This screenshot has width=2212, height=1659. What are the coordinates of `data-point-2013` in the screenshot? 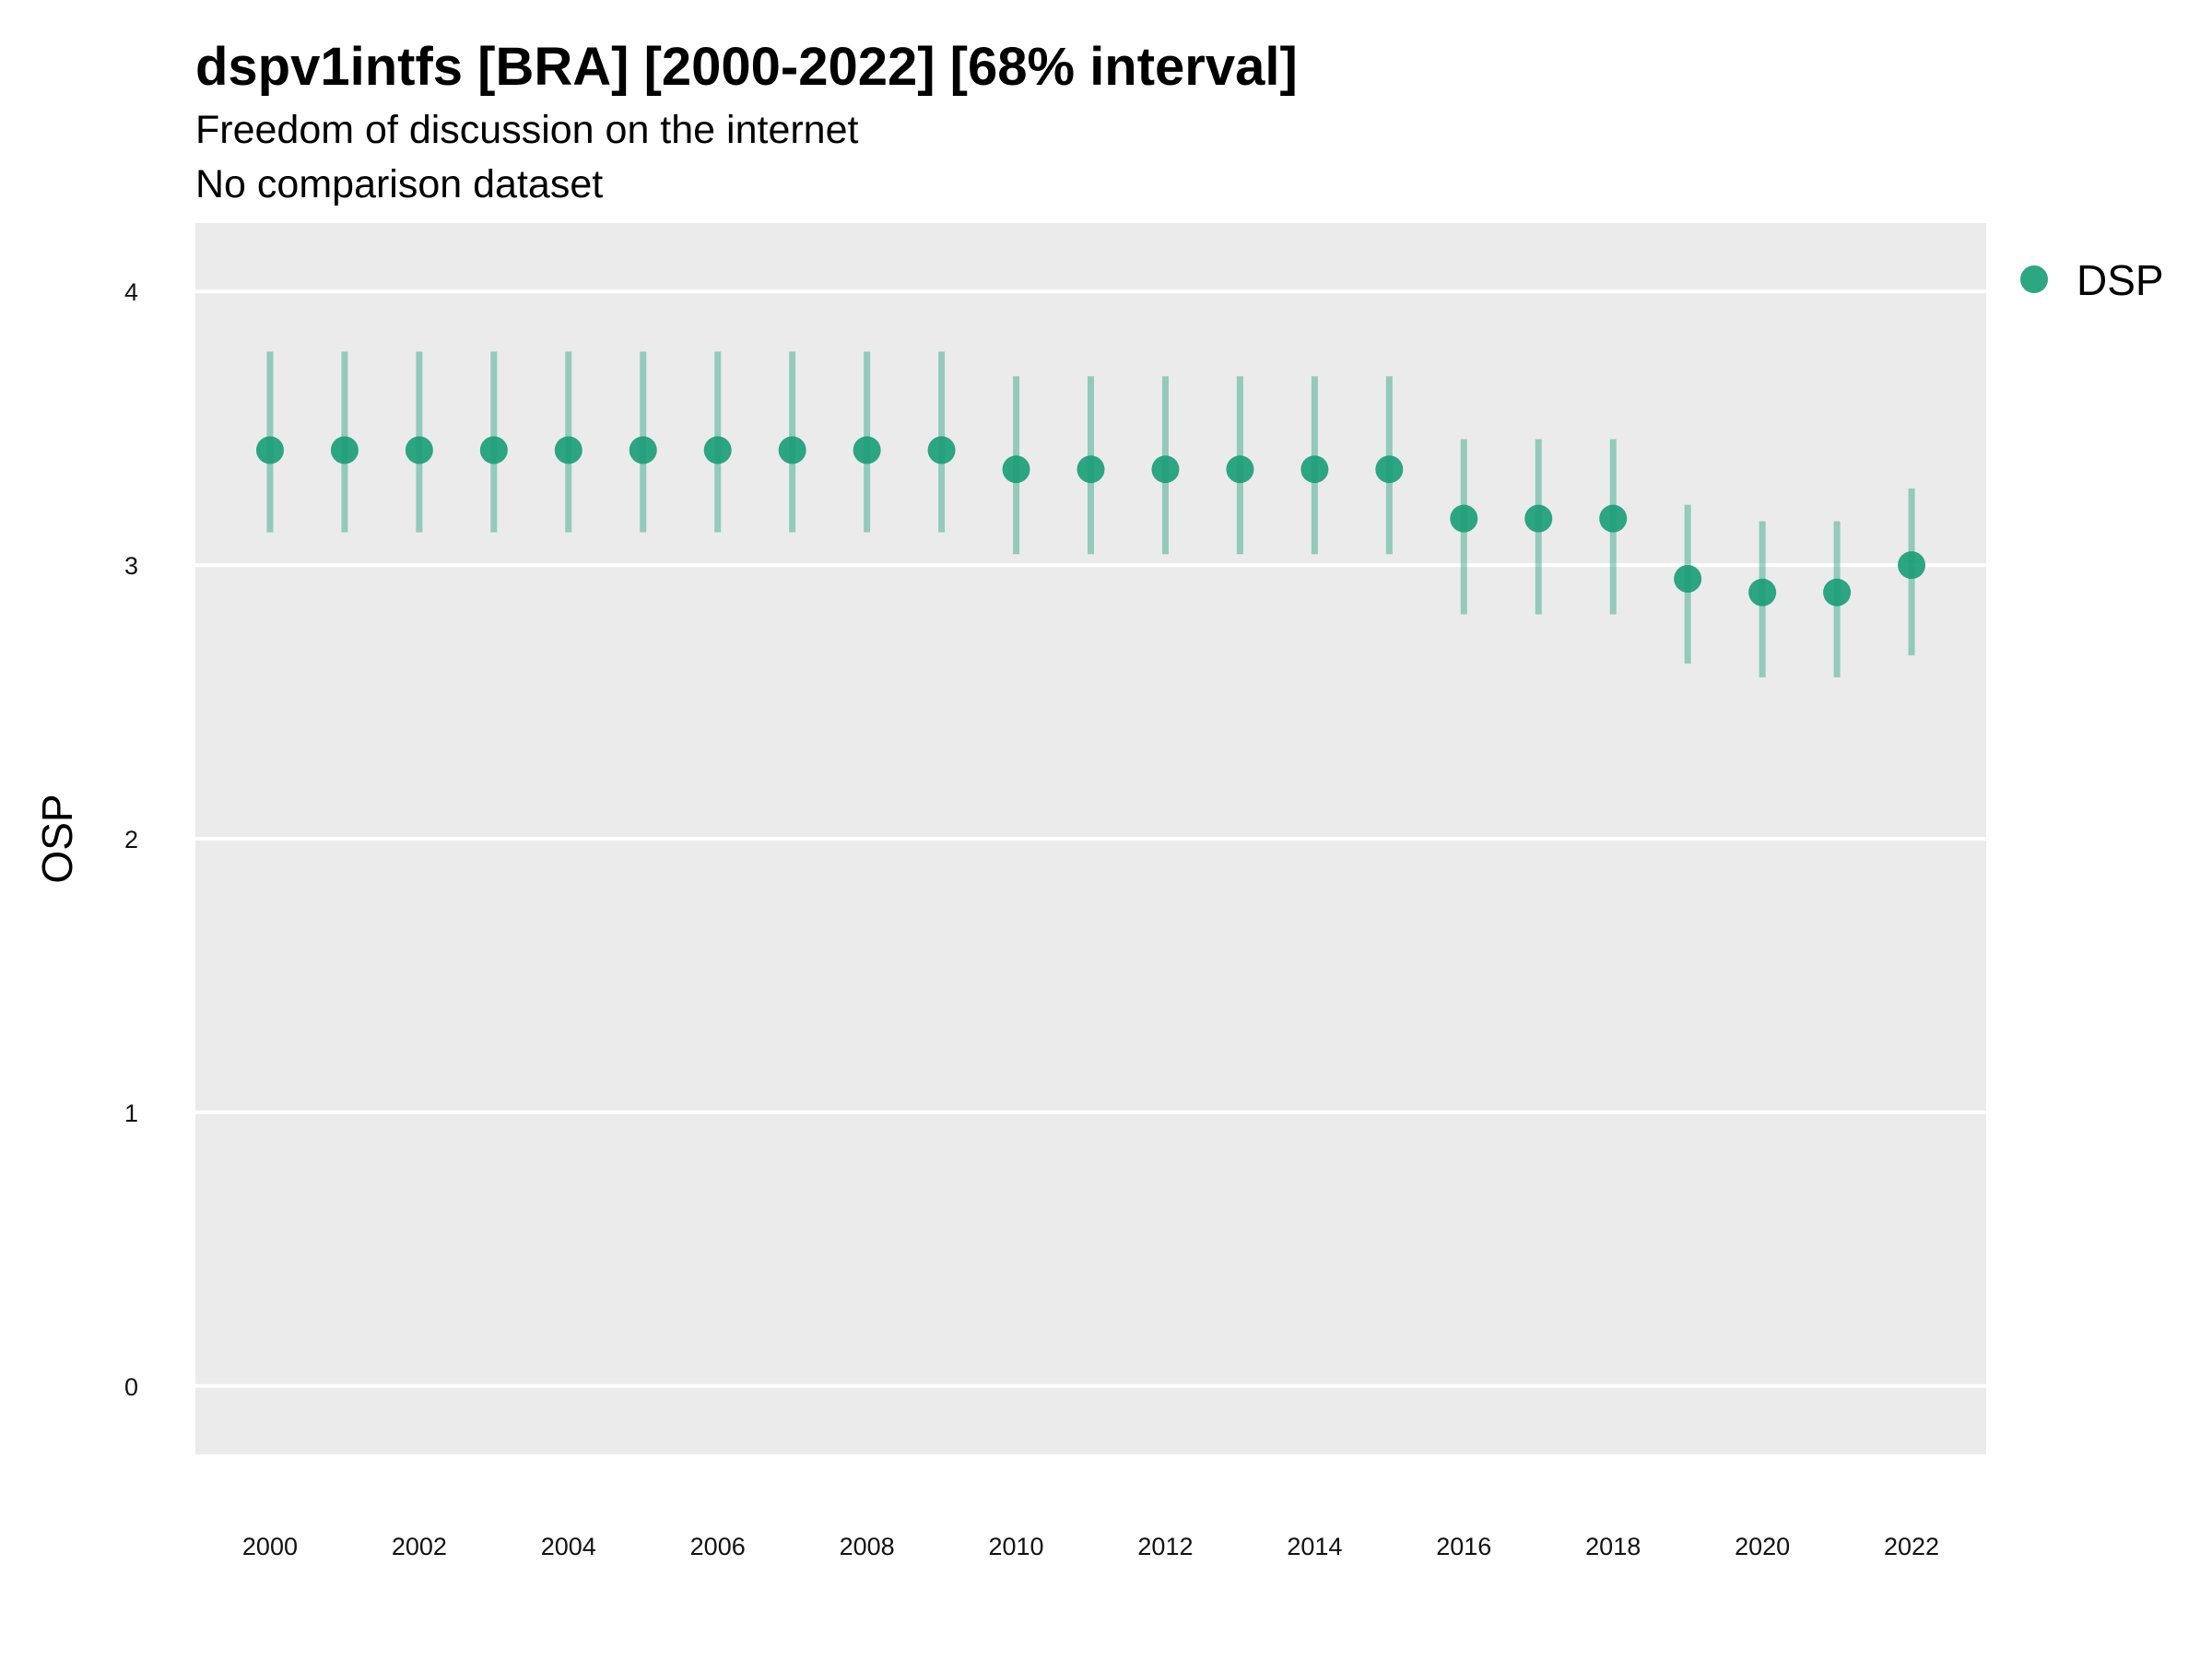 It's located at (1240, 469).